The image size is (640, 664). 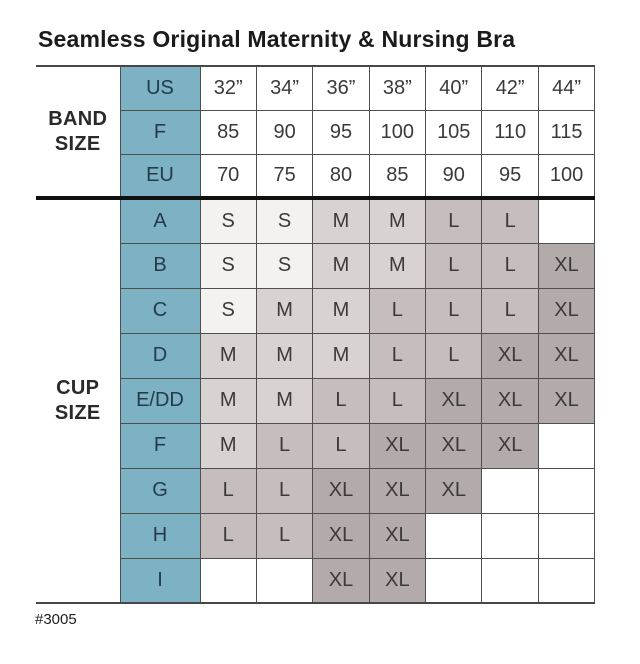 What do you see at coordinates (56, 619) in the screenshot?
I see `product-code: #3005` at bounding box center [56, 619].